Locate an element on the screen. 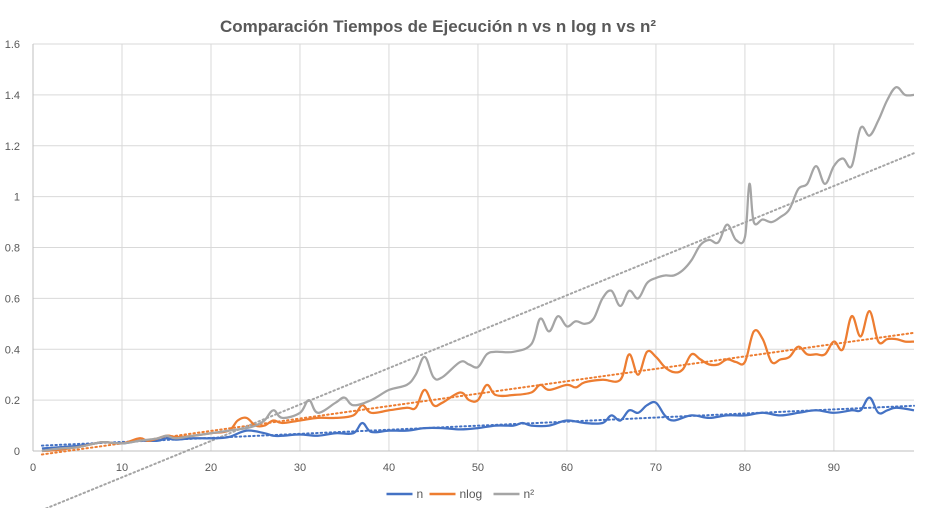 This screenshot has width=930, height=508. y-tick-label: 1.6 is located at coordinates (12, 45).